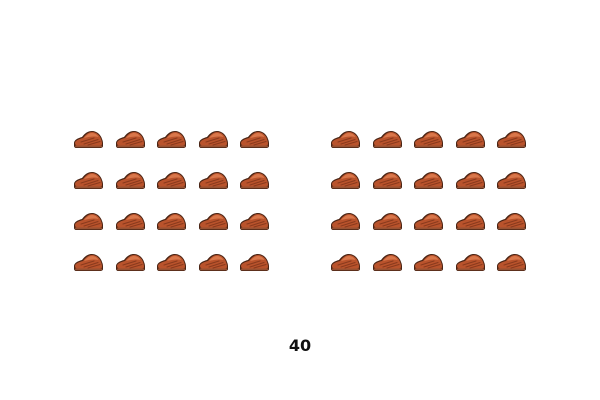 The image size is (600, 400). I want to click on total-count-label: 40, so click(300, 345).